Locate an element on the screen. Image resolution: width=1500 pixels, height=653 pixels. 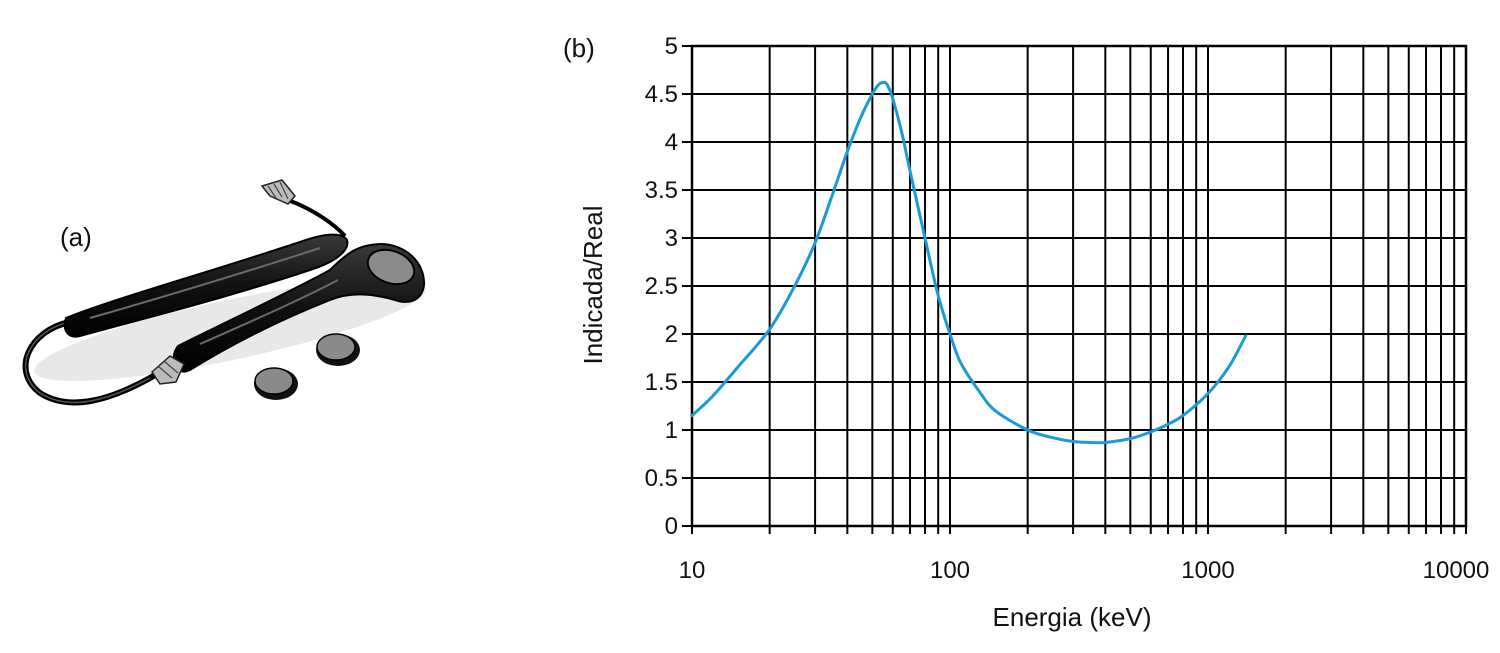
connector-top is located at coordinates (278, 192).